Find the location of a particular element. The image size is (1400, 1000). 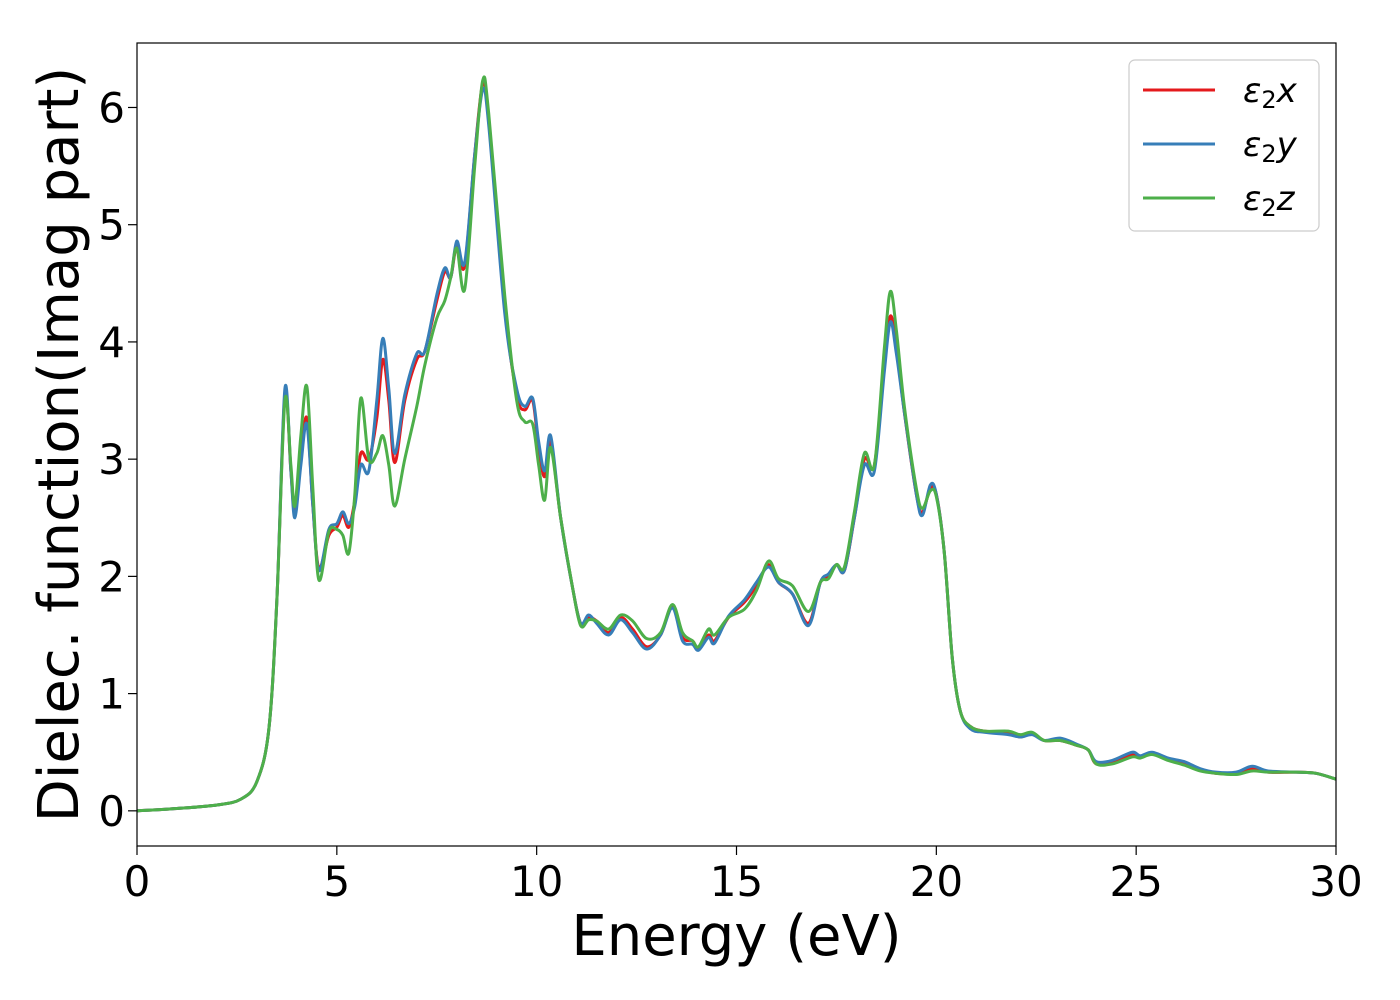

y-axis: 0 1 2 3 4 5 6 is located at coordinates (117, 459).